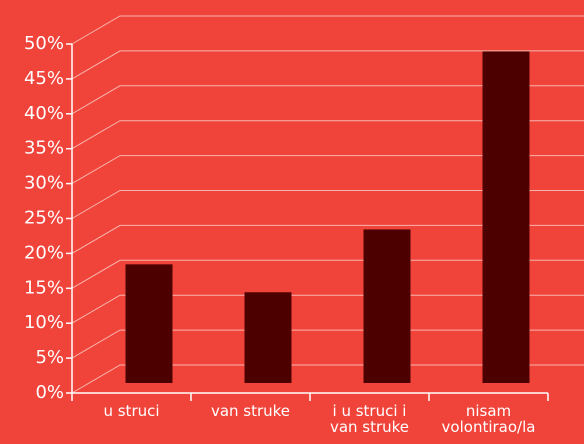  I want to click on y-tick-label: 25%, so click(44, 218).